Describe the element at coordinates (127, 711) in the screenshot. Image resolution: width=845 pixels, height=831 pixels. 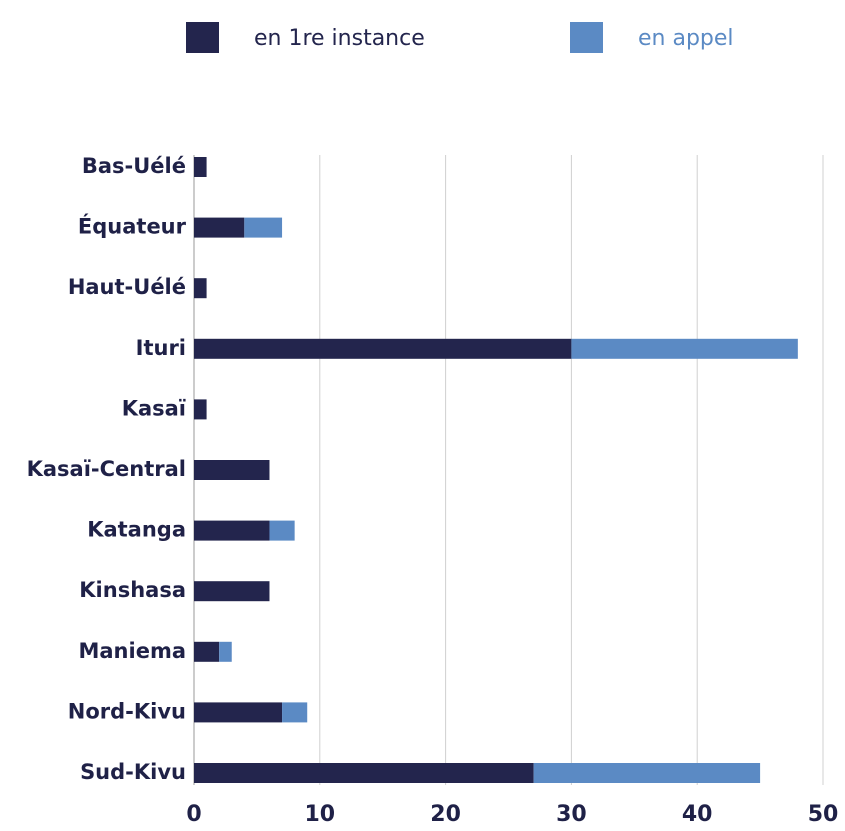
I see `y-tick-label: Nord-Kivu` at that location.